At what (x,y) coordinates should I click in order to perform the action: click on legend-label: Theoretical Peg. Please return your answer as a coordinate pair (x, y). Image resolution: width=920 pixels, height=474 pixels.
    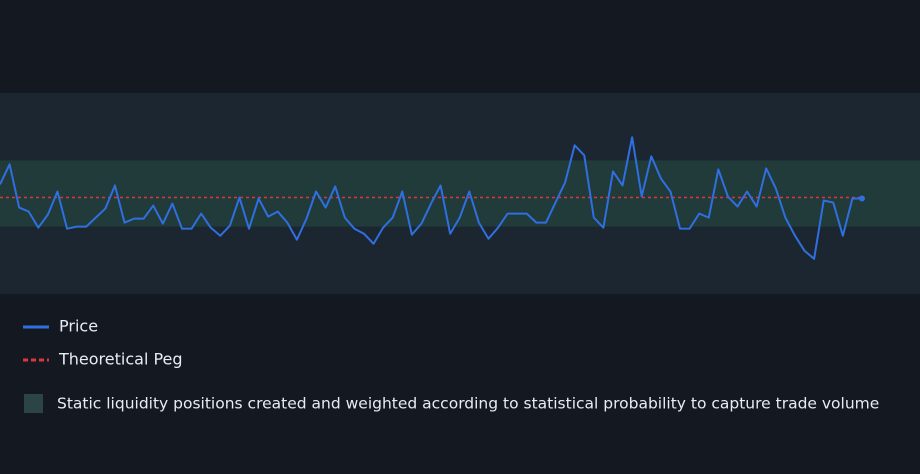
    Looking at the image, I should click on (120, 359).